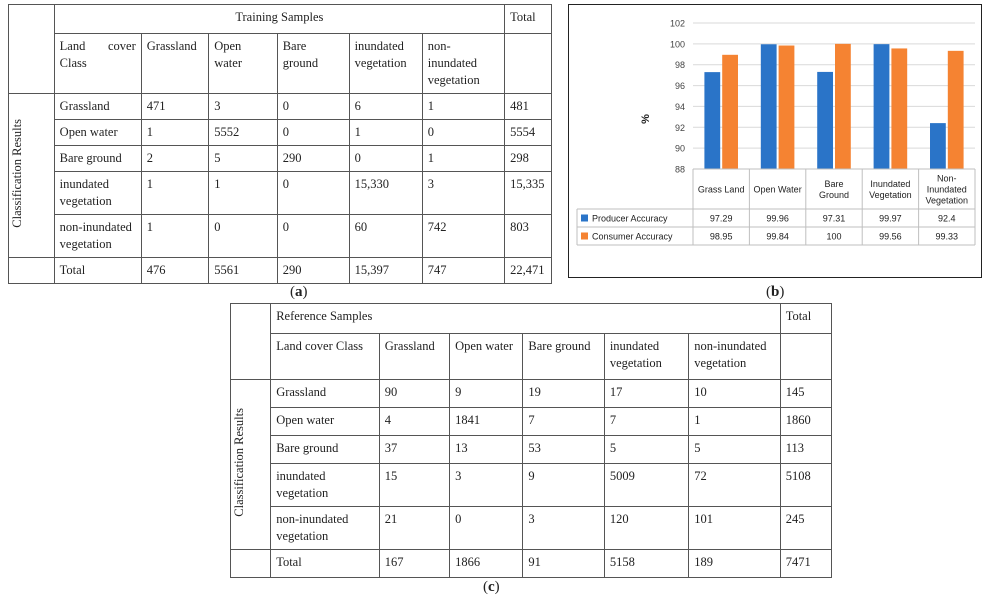 This screenshot has width=982, height=598. Describe the element at coordinates (680, 149) in the screenshot. I see `y-tick-label: 90` at that location.